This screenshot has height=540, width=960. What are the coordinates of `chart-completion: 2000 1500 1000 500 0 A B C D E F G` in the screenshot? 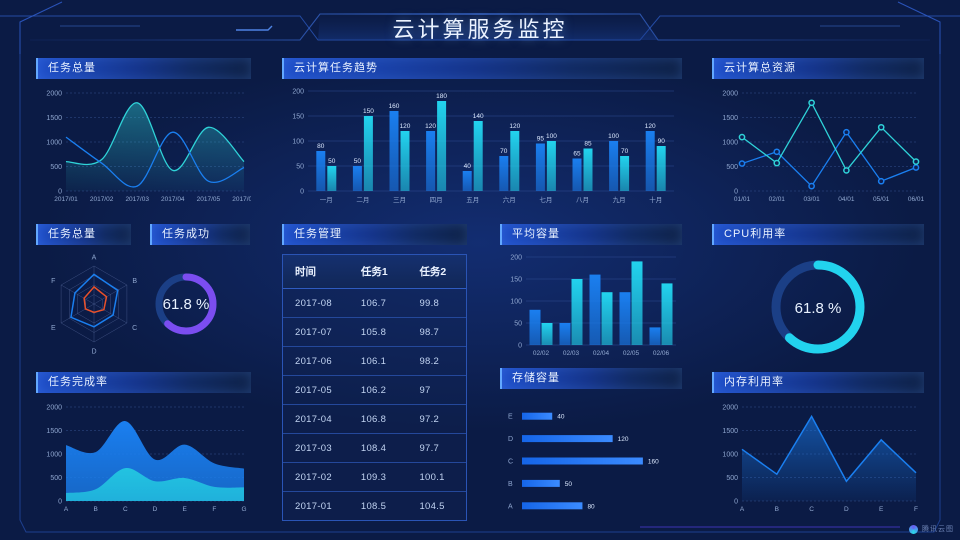 It's located at (143, 463).